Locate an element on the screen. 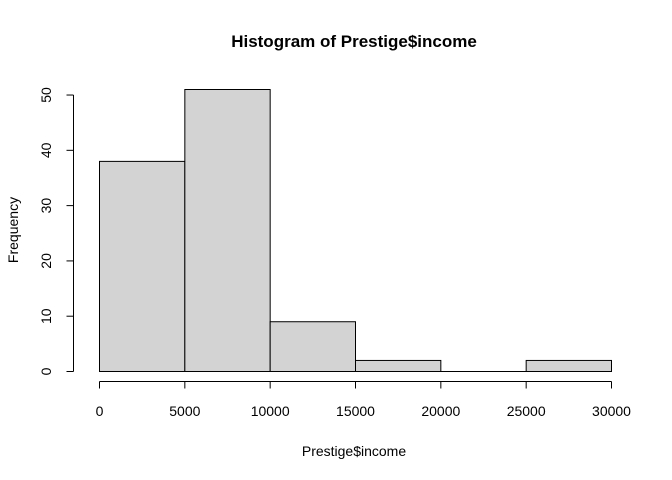  y-tick-label: 20 is located at coordinates (46, 261).